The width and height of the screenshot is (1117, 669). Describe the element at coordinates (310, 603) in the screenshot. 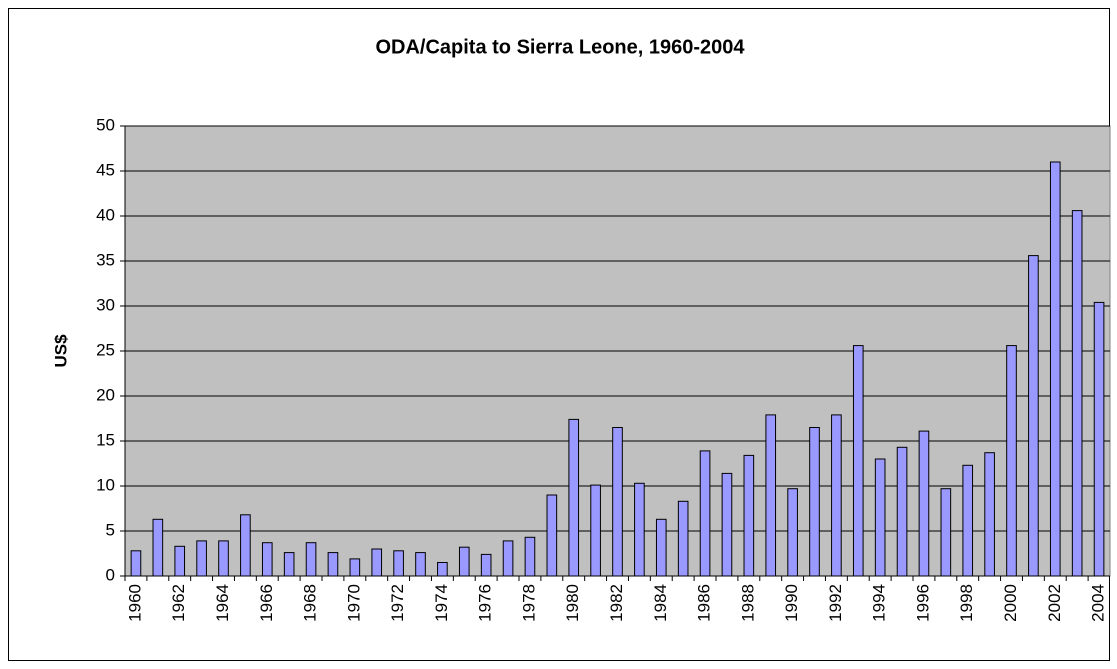

I see `x-tick-label: 1968` at that location.